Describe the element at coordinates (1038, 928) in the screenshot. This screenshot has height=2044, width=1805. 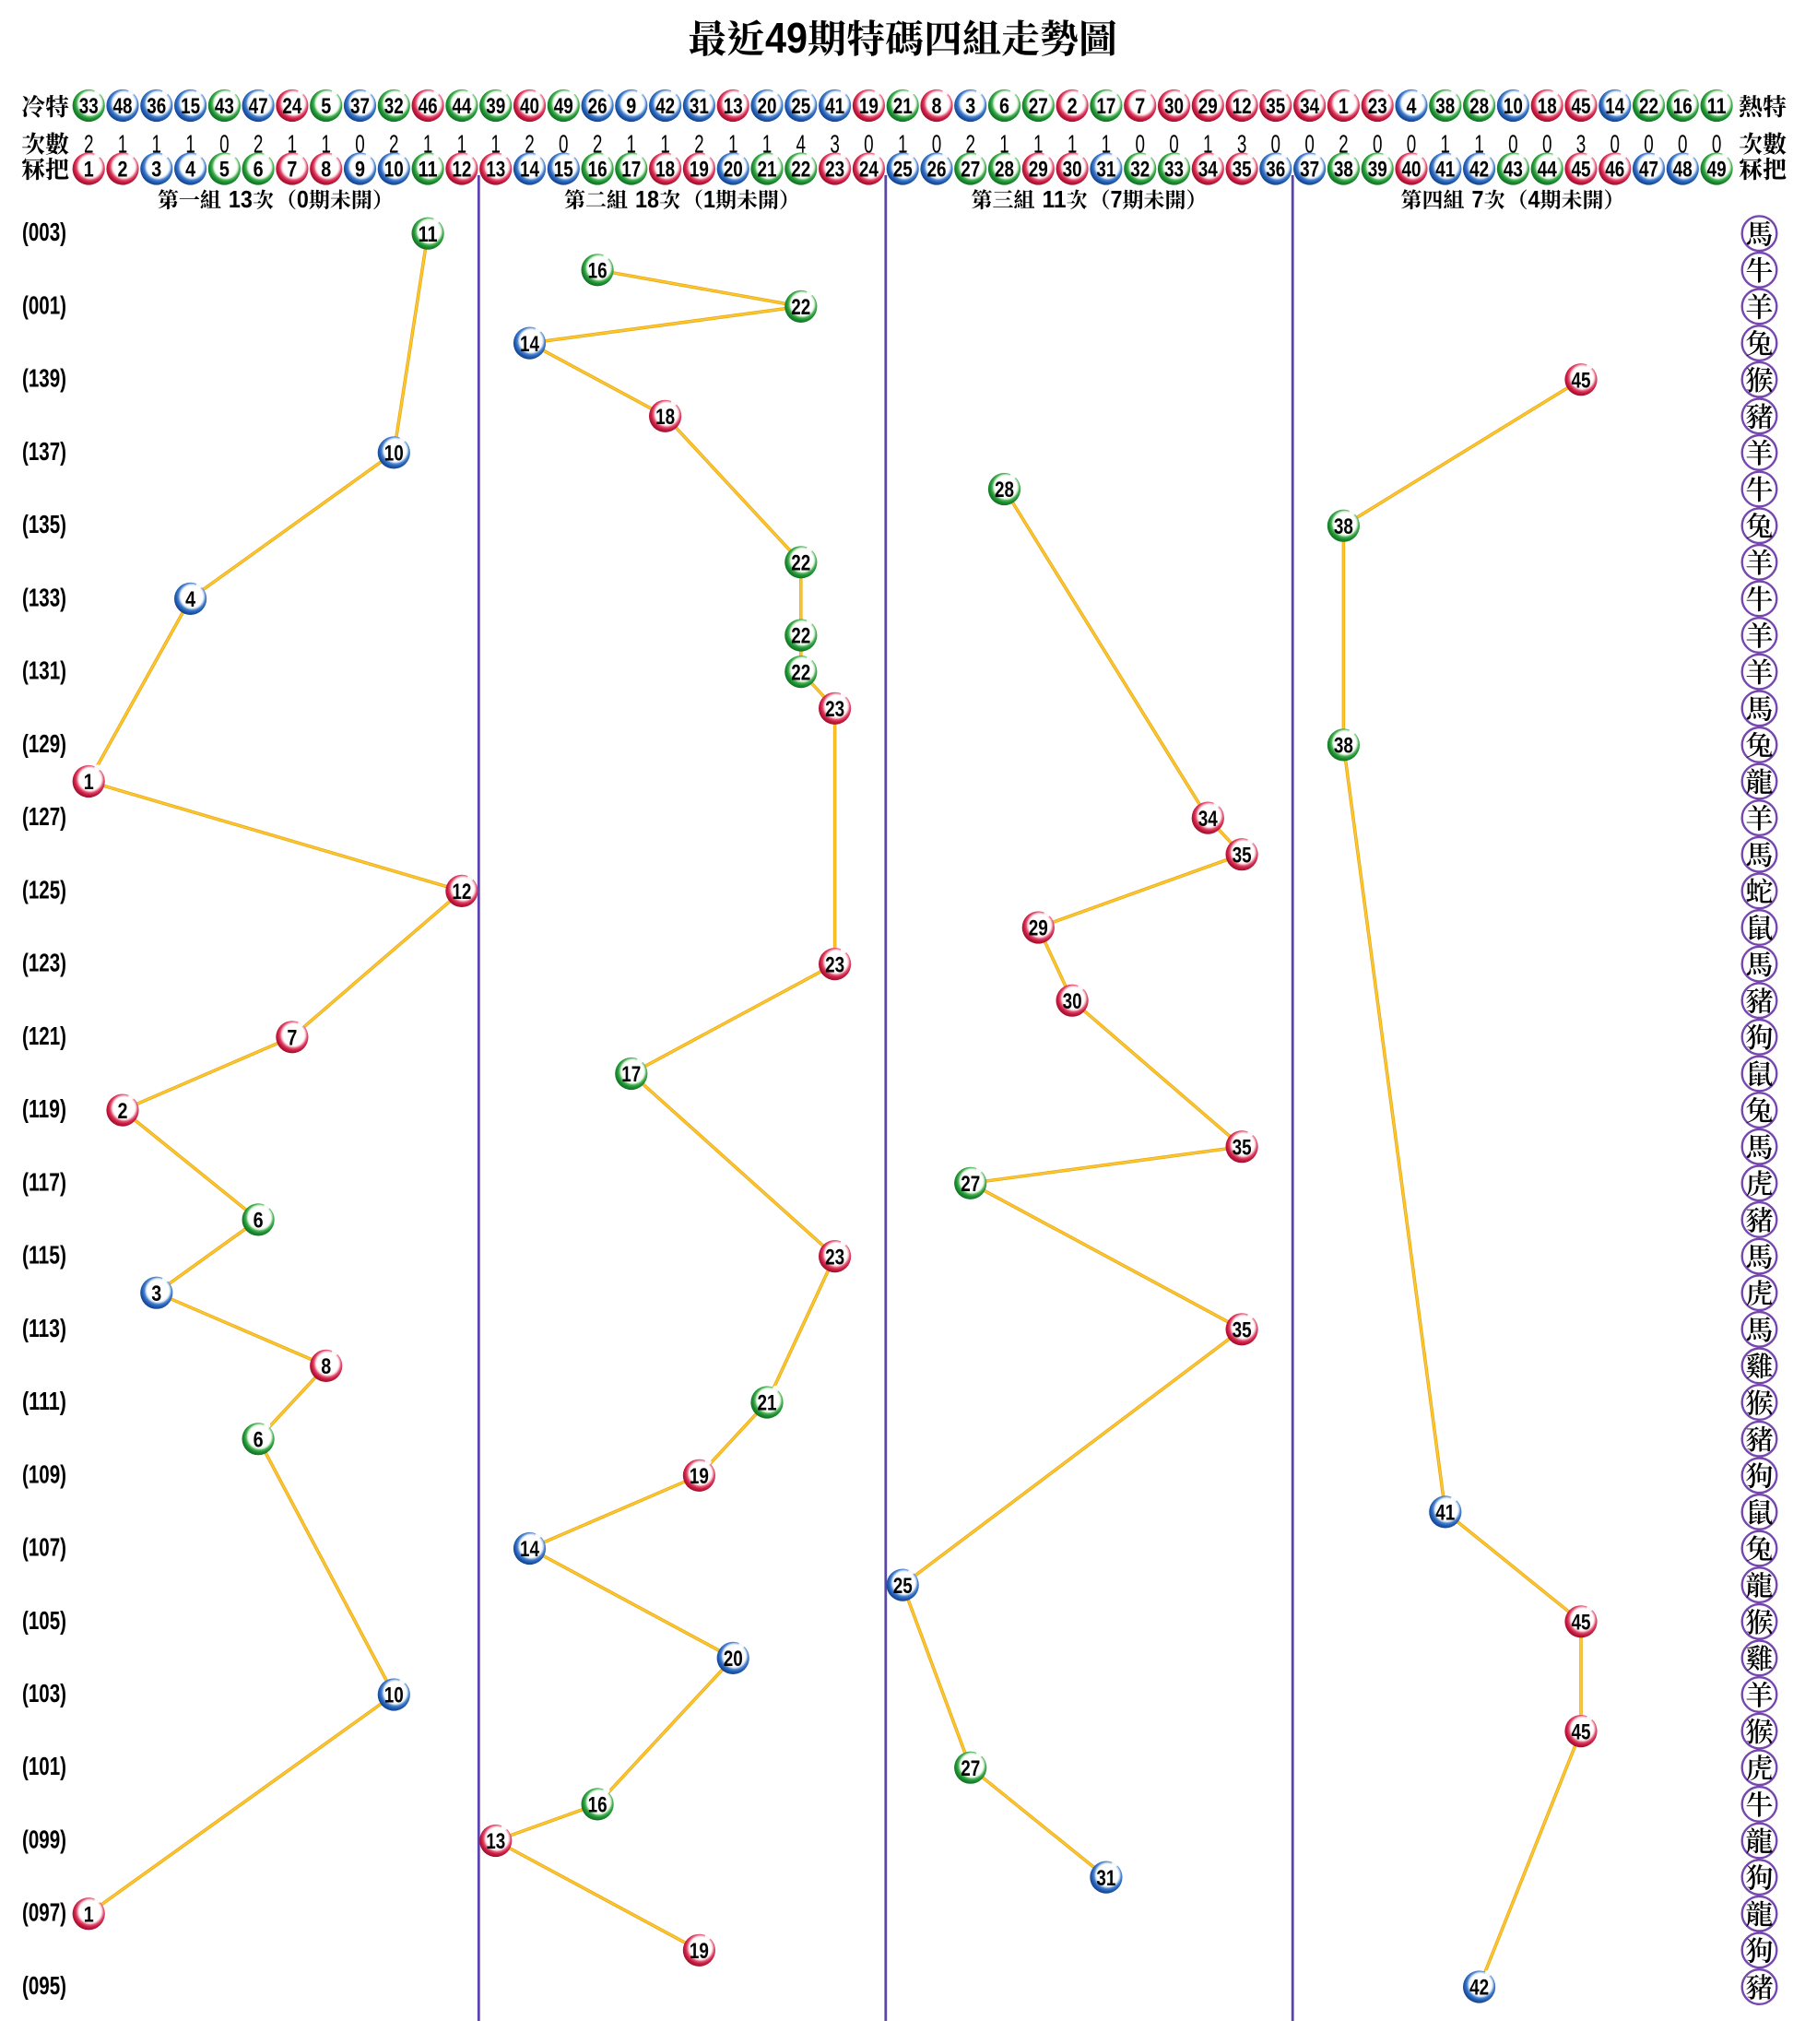
I see `svg-text: 29` at that location.